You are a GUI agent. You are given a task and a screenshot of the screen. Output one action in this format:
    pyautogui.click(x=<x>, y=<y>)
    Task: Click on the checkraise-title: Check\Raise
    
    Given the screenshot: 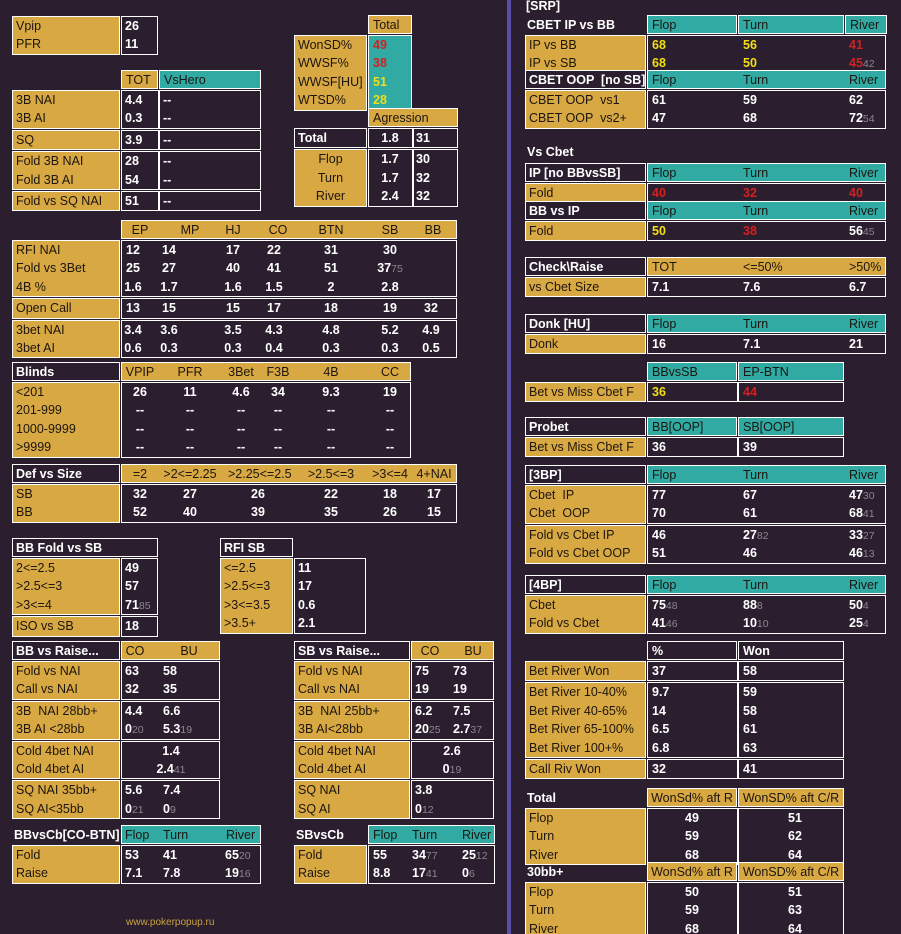 What is the action you would take?
    pyautogui.click(x=566, y=266)
    